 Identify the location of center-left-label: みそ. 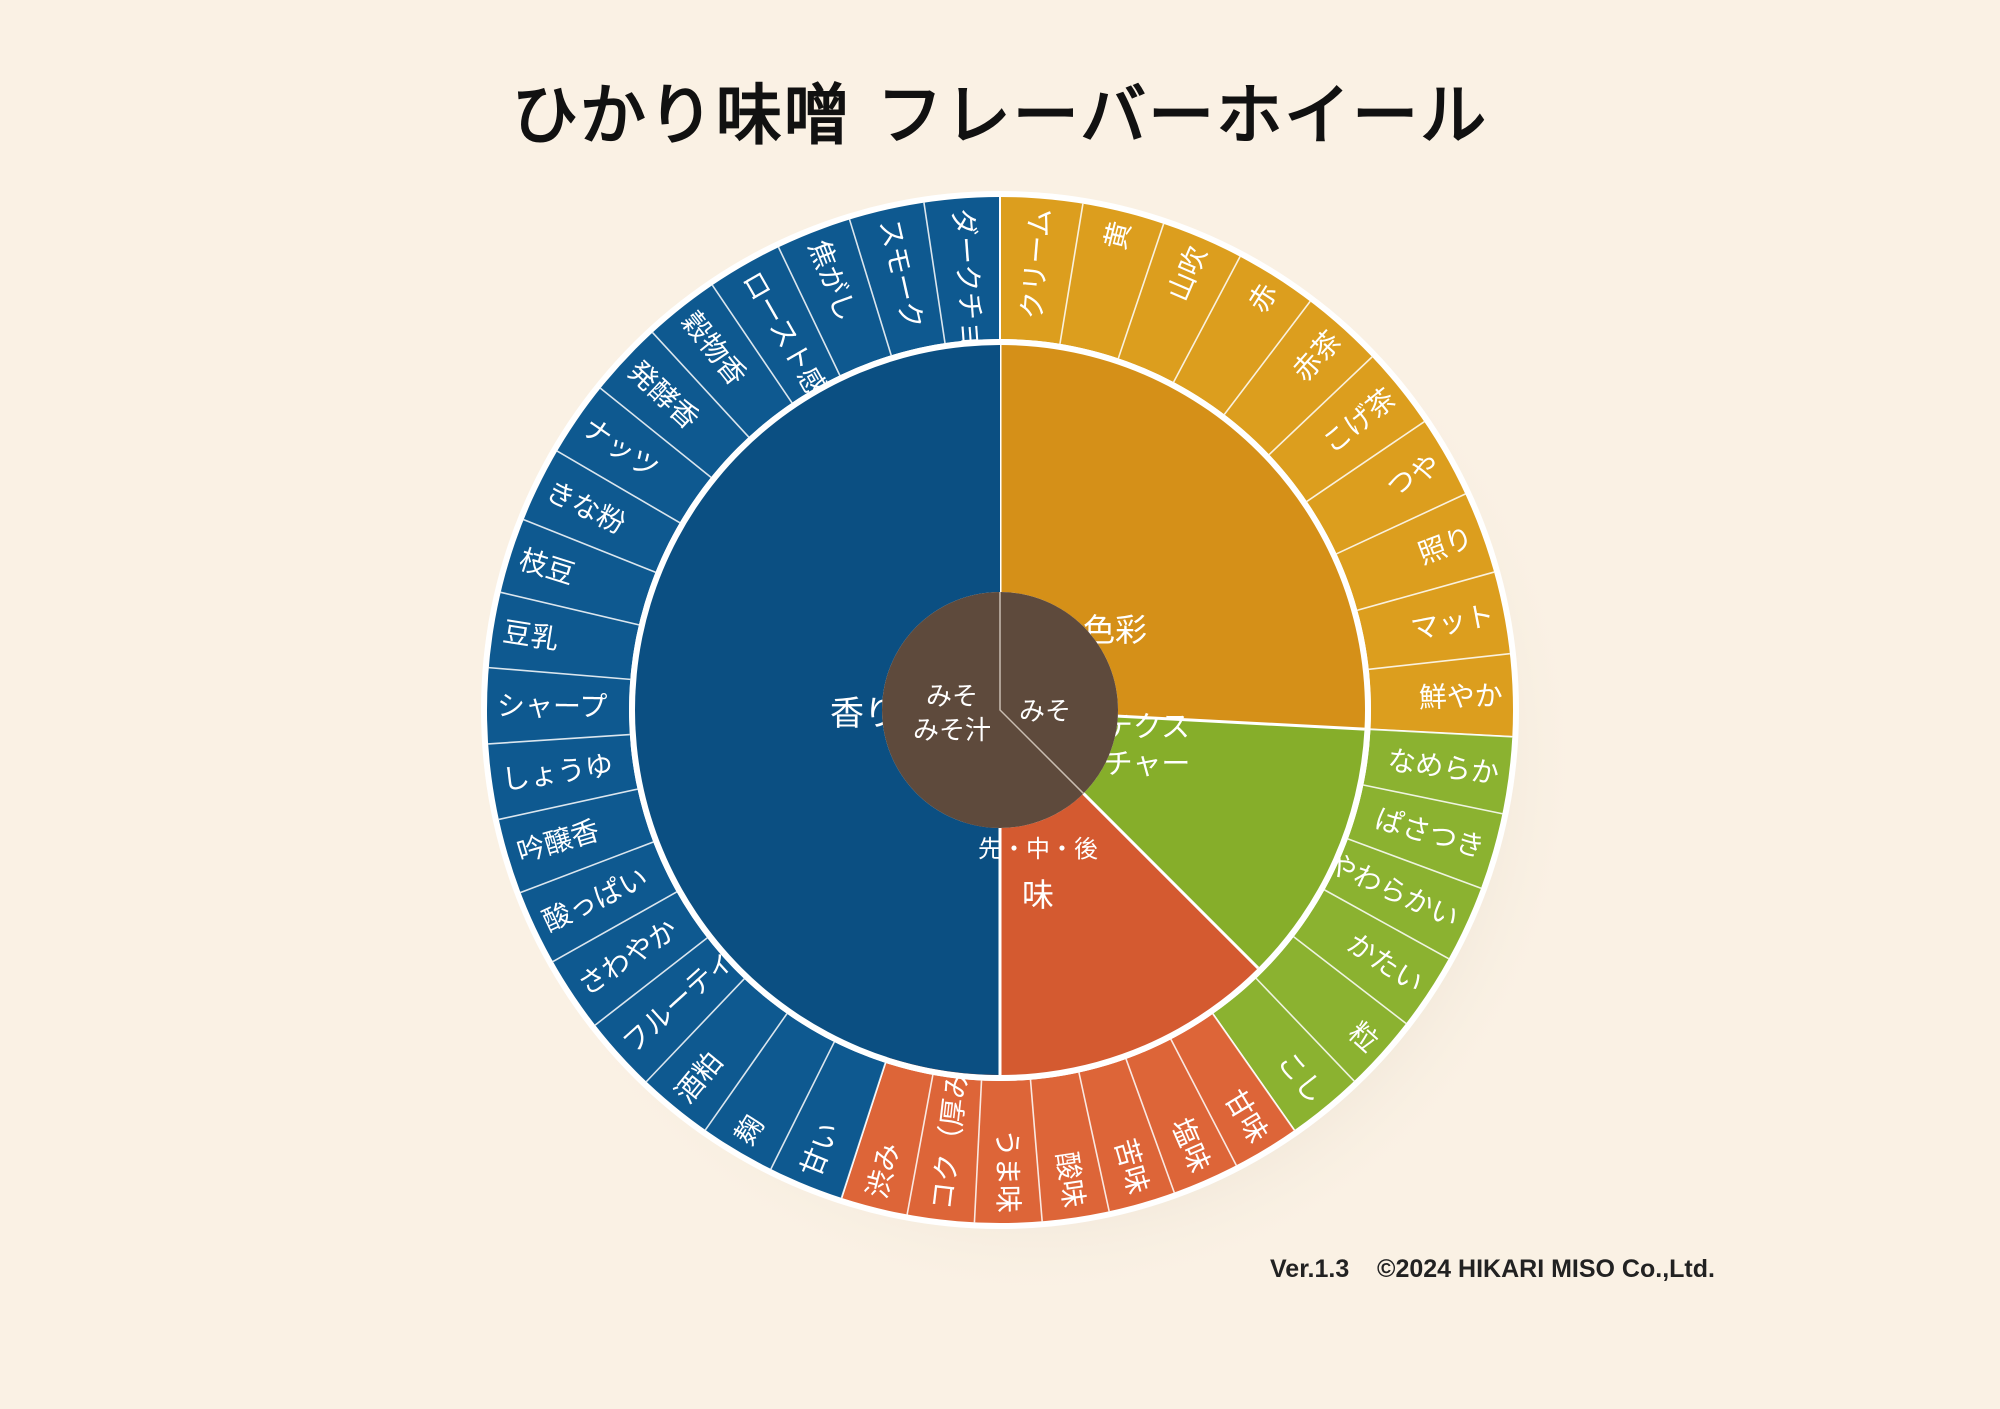
(952, 697).